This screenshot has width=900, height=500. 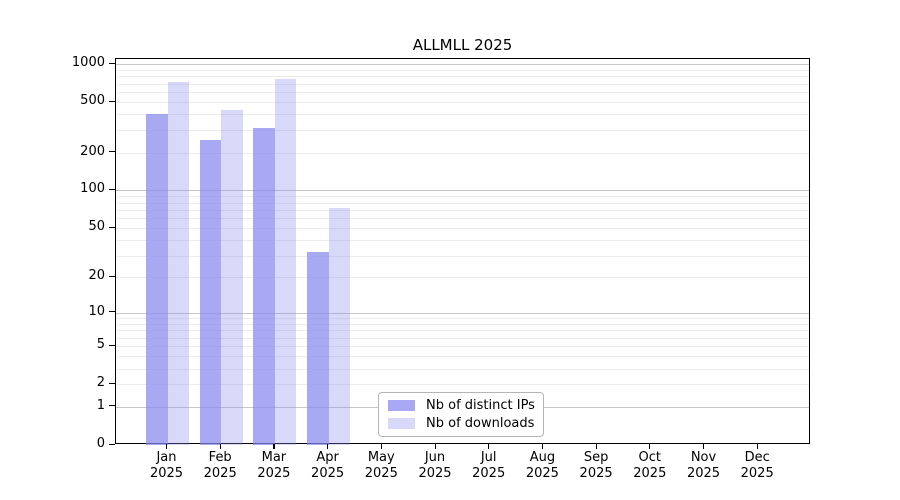 What do you see at coordinates (327, 457) in the screenshot?
I see `x-tick-label-month: Apr` at bounding box center [327, 457].